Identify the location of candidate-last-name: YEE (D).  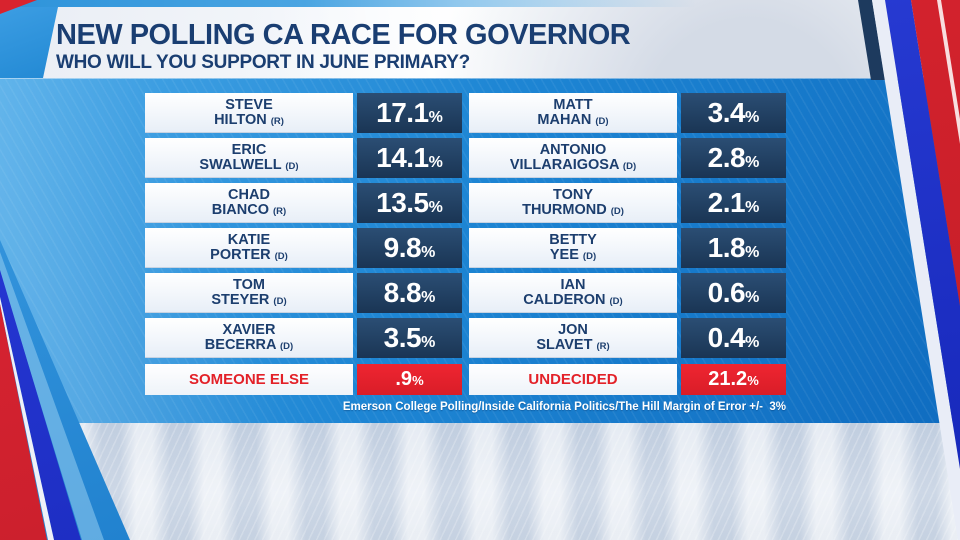
(573, 255).